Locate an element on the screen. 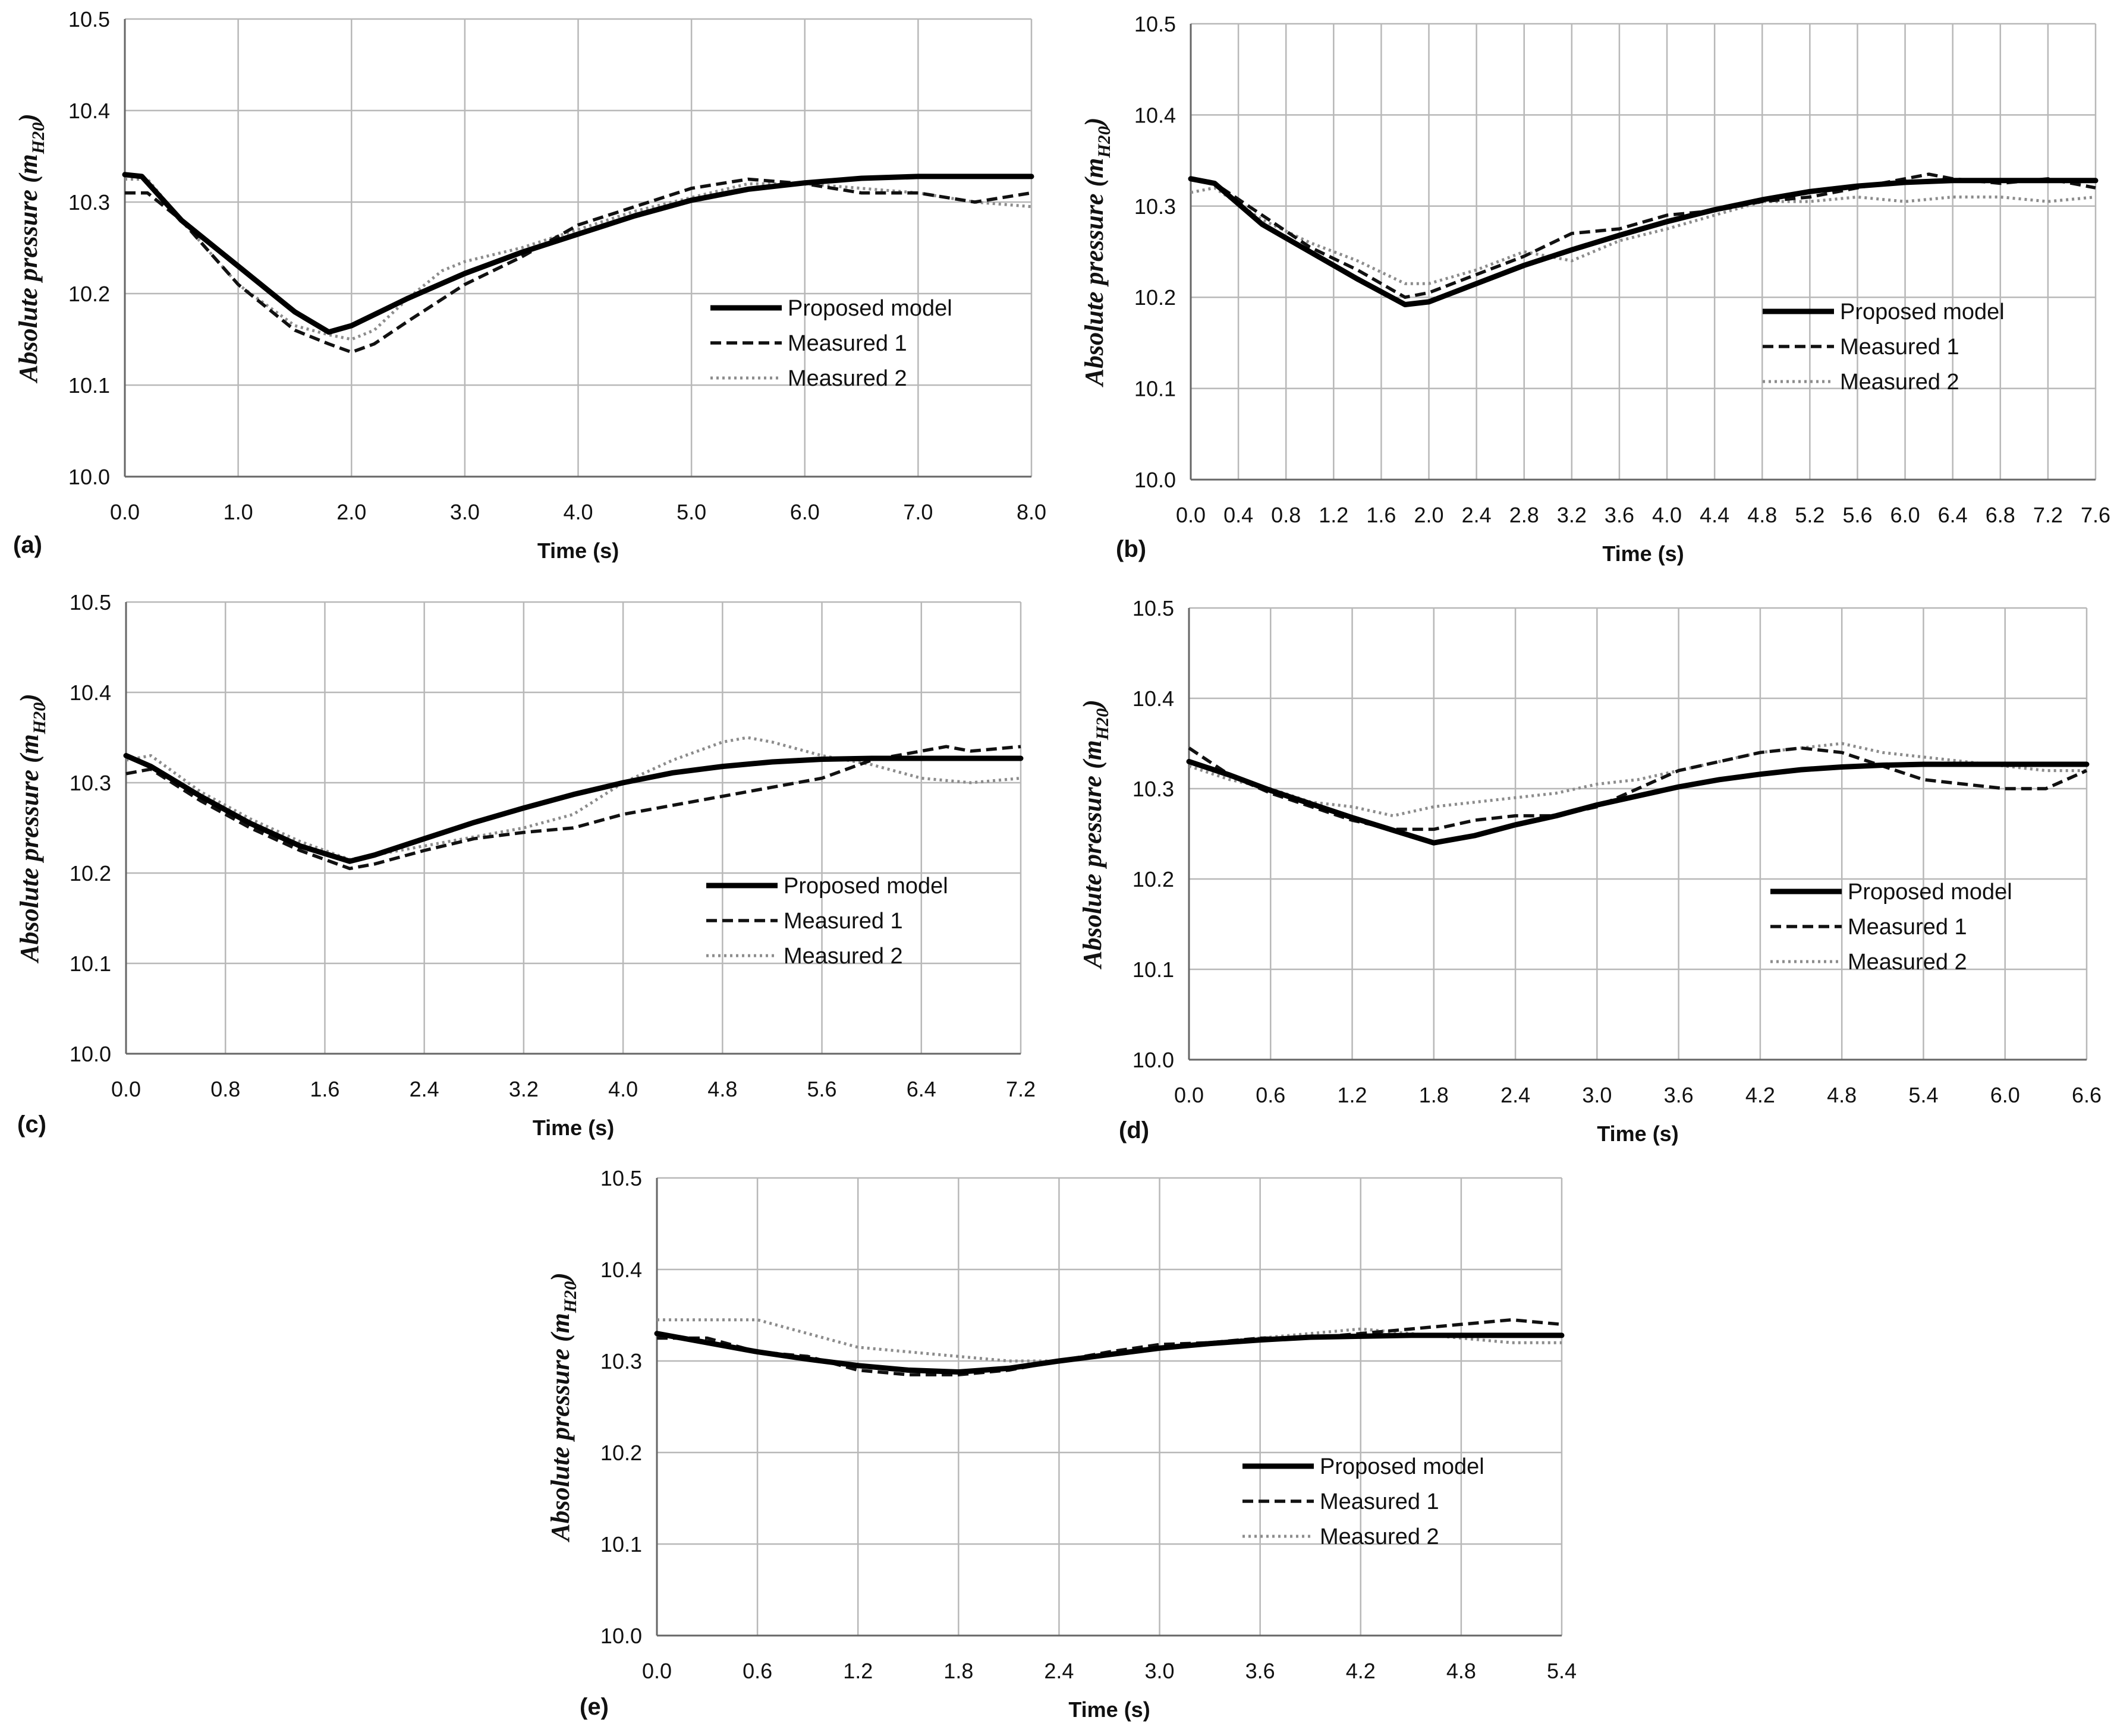 The image size is (2114, 1736). x-tick-label: 5.2 is located at coordinates (1809, 515).